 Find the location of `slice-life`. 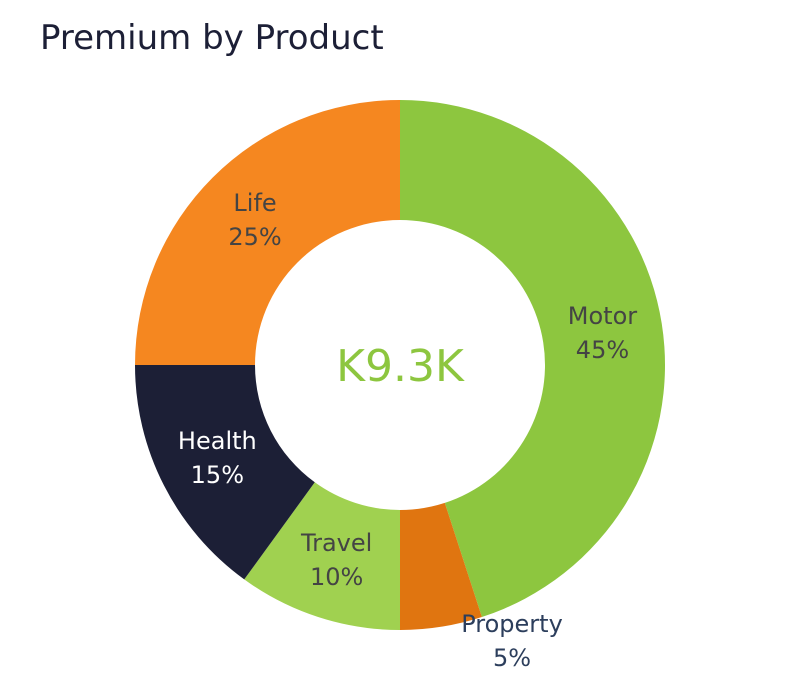

slice-life is located at coordinates (267, 232).